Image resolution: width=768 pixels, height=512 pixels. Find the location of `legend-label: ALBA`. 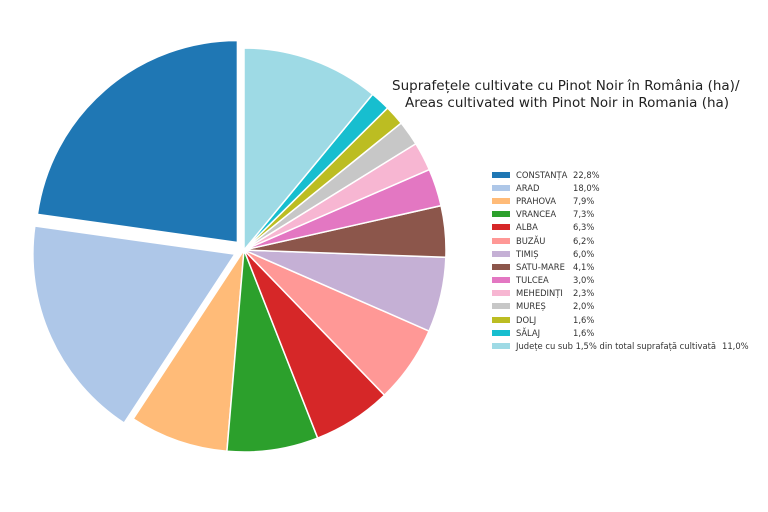

legend-label: ALBA is located at coordinates (527, 227).